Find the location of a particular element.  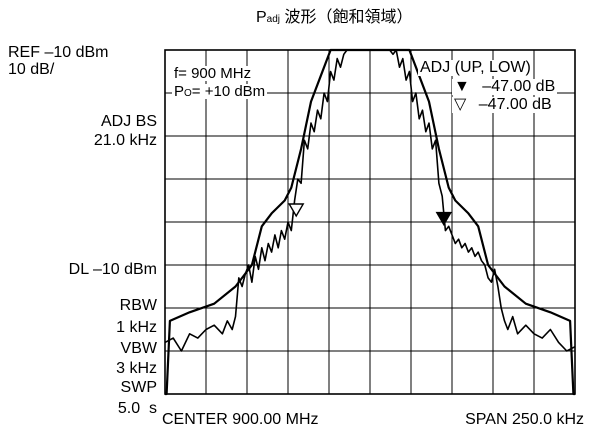

adj-upper-value: –47.00 dB is located at coordinates (519, 86).